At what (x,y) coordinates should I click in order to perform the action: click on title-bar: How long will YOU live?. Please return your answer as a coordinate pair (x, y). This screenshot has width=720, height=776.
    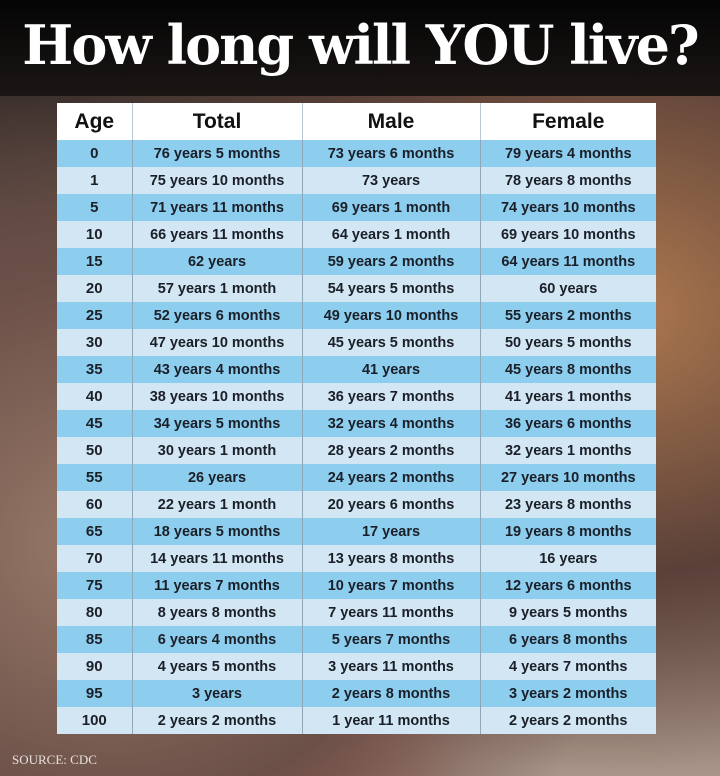
    Looking at the image, I should click on (360, 48).